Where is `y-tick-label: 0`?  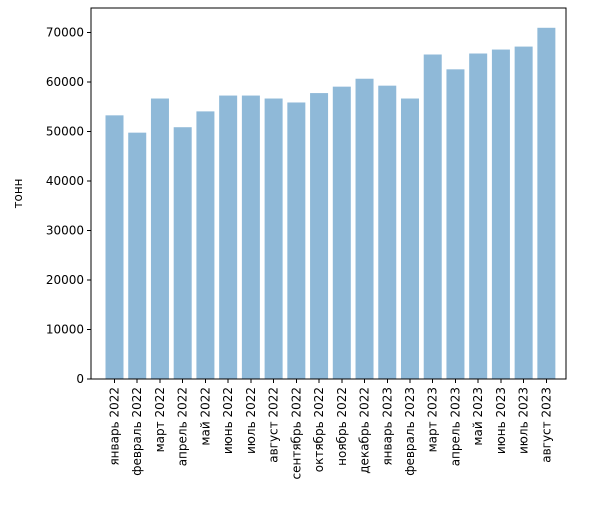
y-tick-label: 0 is located at coordinates (80, 379).